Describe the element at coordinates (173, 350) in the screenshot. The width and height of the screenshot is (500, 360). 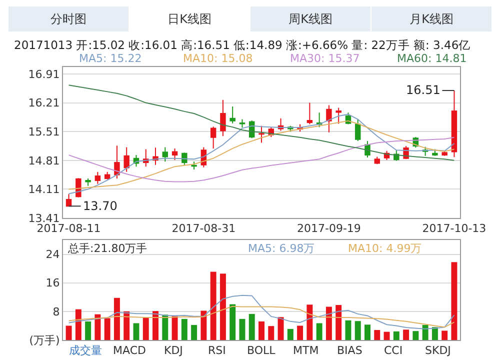
I see `text: KDJ` at that location.